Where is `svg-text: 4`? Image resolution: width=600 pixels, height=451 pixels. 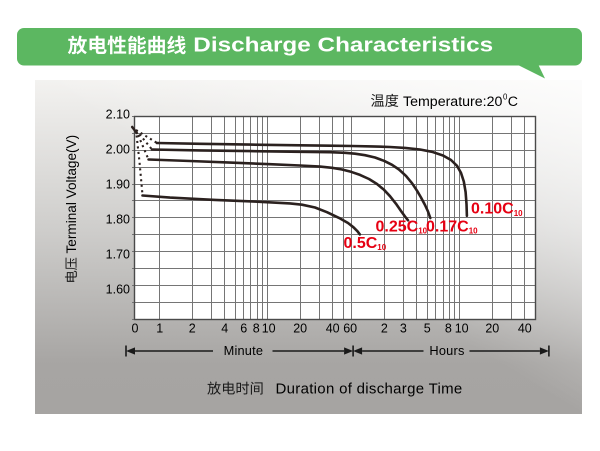
svg-text: 4 is located at coordinates (224, 329).